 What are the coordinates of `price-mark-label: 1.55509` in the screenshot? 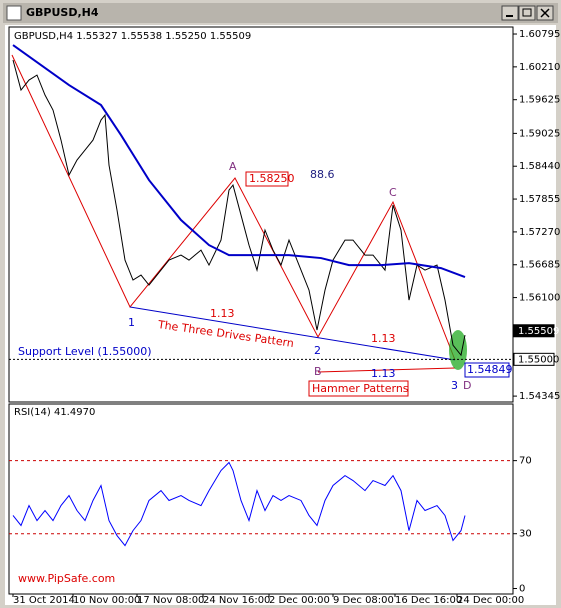 It's located at (538, 331).